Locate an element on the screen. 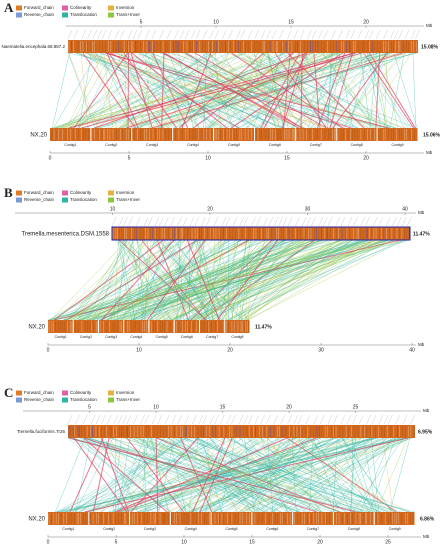 The width and height of the screenshot is (443, 550). axis-tick-label: 5 is located at coordinates (129, 158).